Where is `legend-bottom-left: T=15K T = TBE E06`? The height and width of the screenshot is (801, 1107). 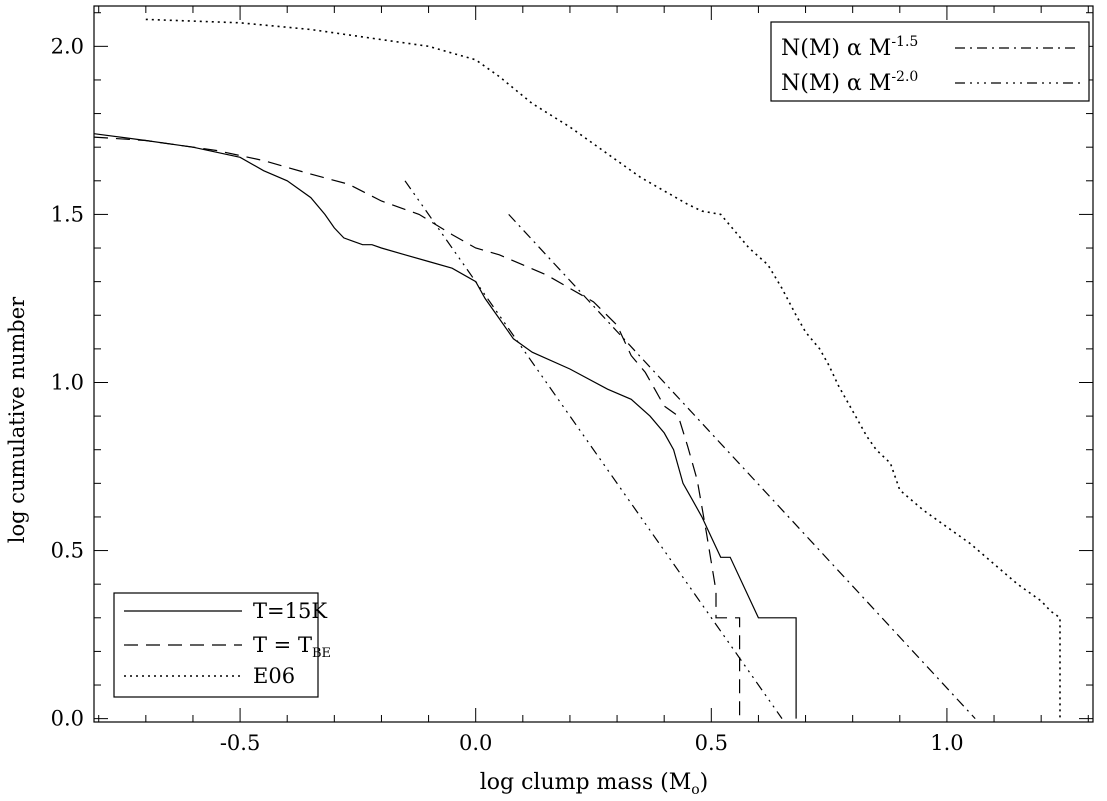
legend-bottom-left: T=15K T = TBE E06 is located at coordinates (222, 645).